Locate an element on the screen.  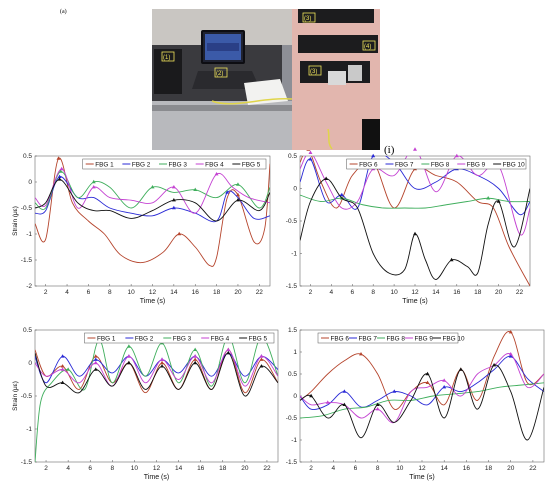
legend-label: FBG 10 is located at coordinates (514, 164).